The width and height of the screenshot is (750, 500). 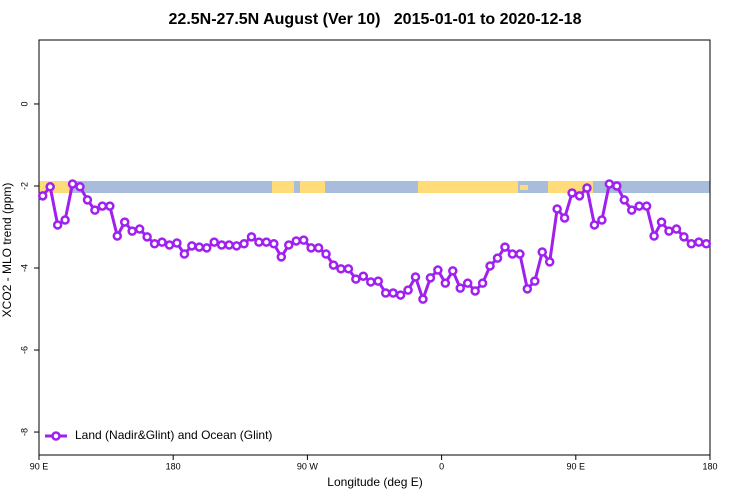 What do you see at coordinates (576, 466) in the screenshot?
I see `x-tick-label: 90 E` at bounding box center [576, 466].